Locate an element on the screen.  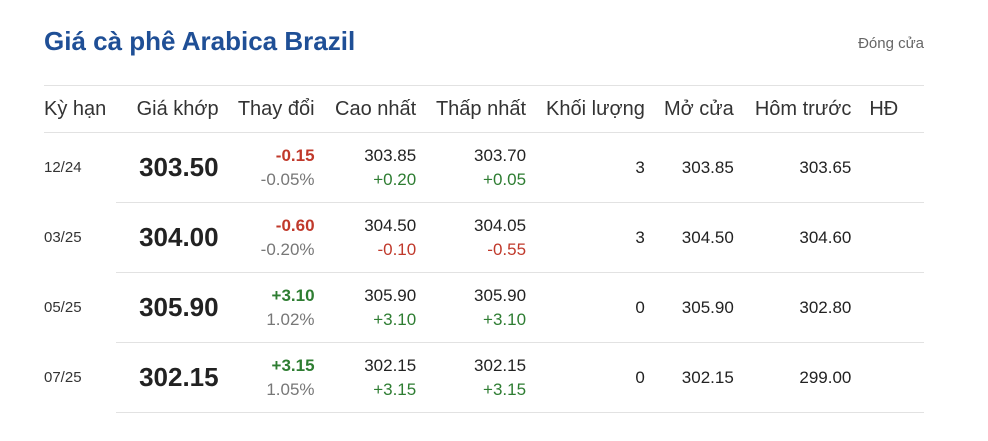
low-change: -0.55 is located at coordinates (507, 249).